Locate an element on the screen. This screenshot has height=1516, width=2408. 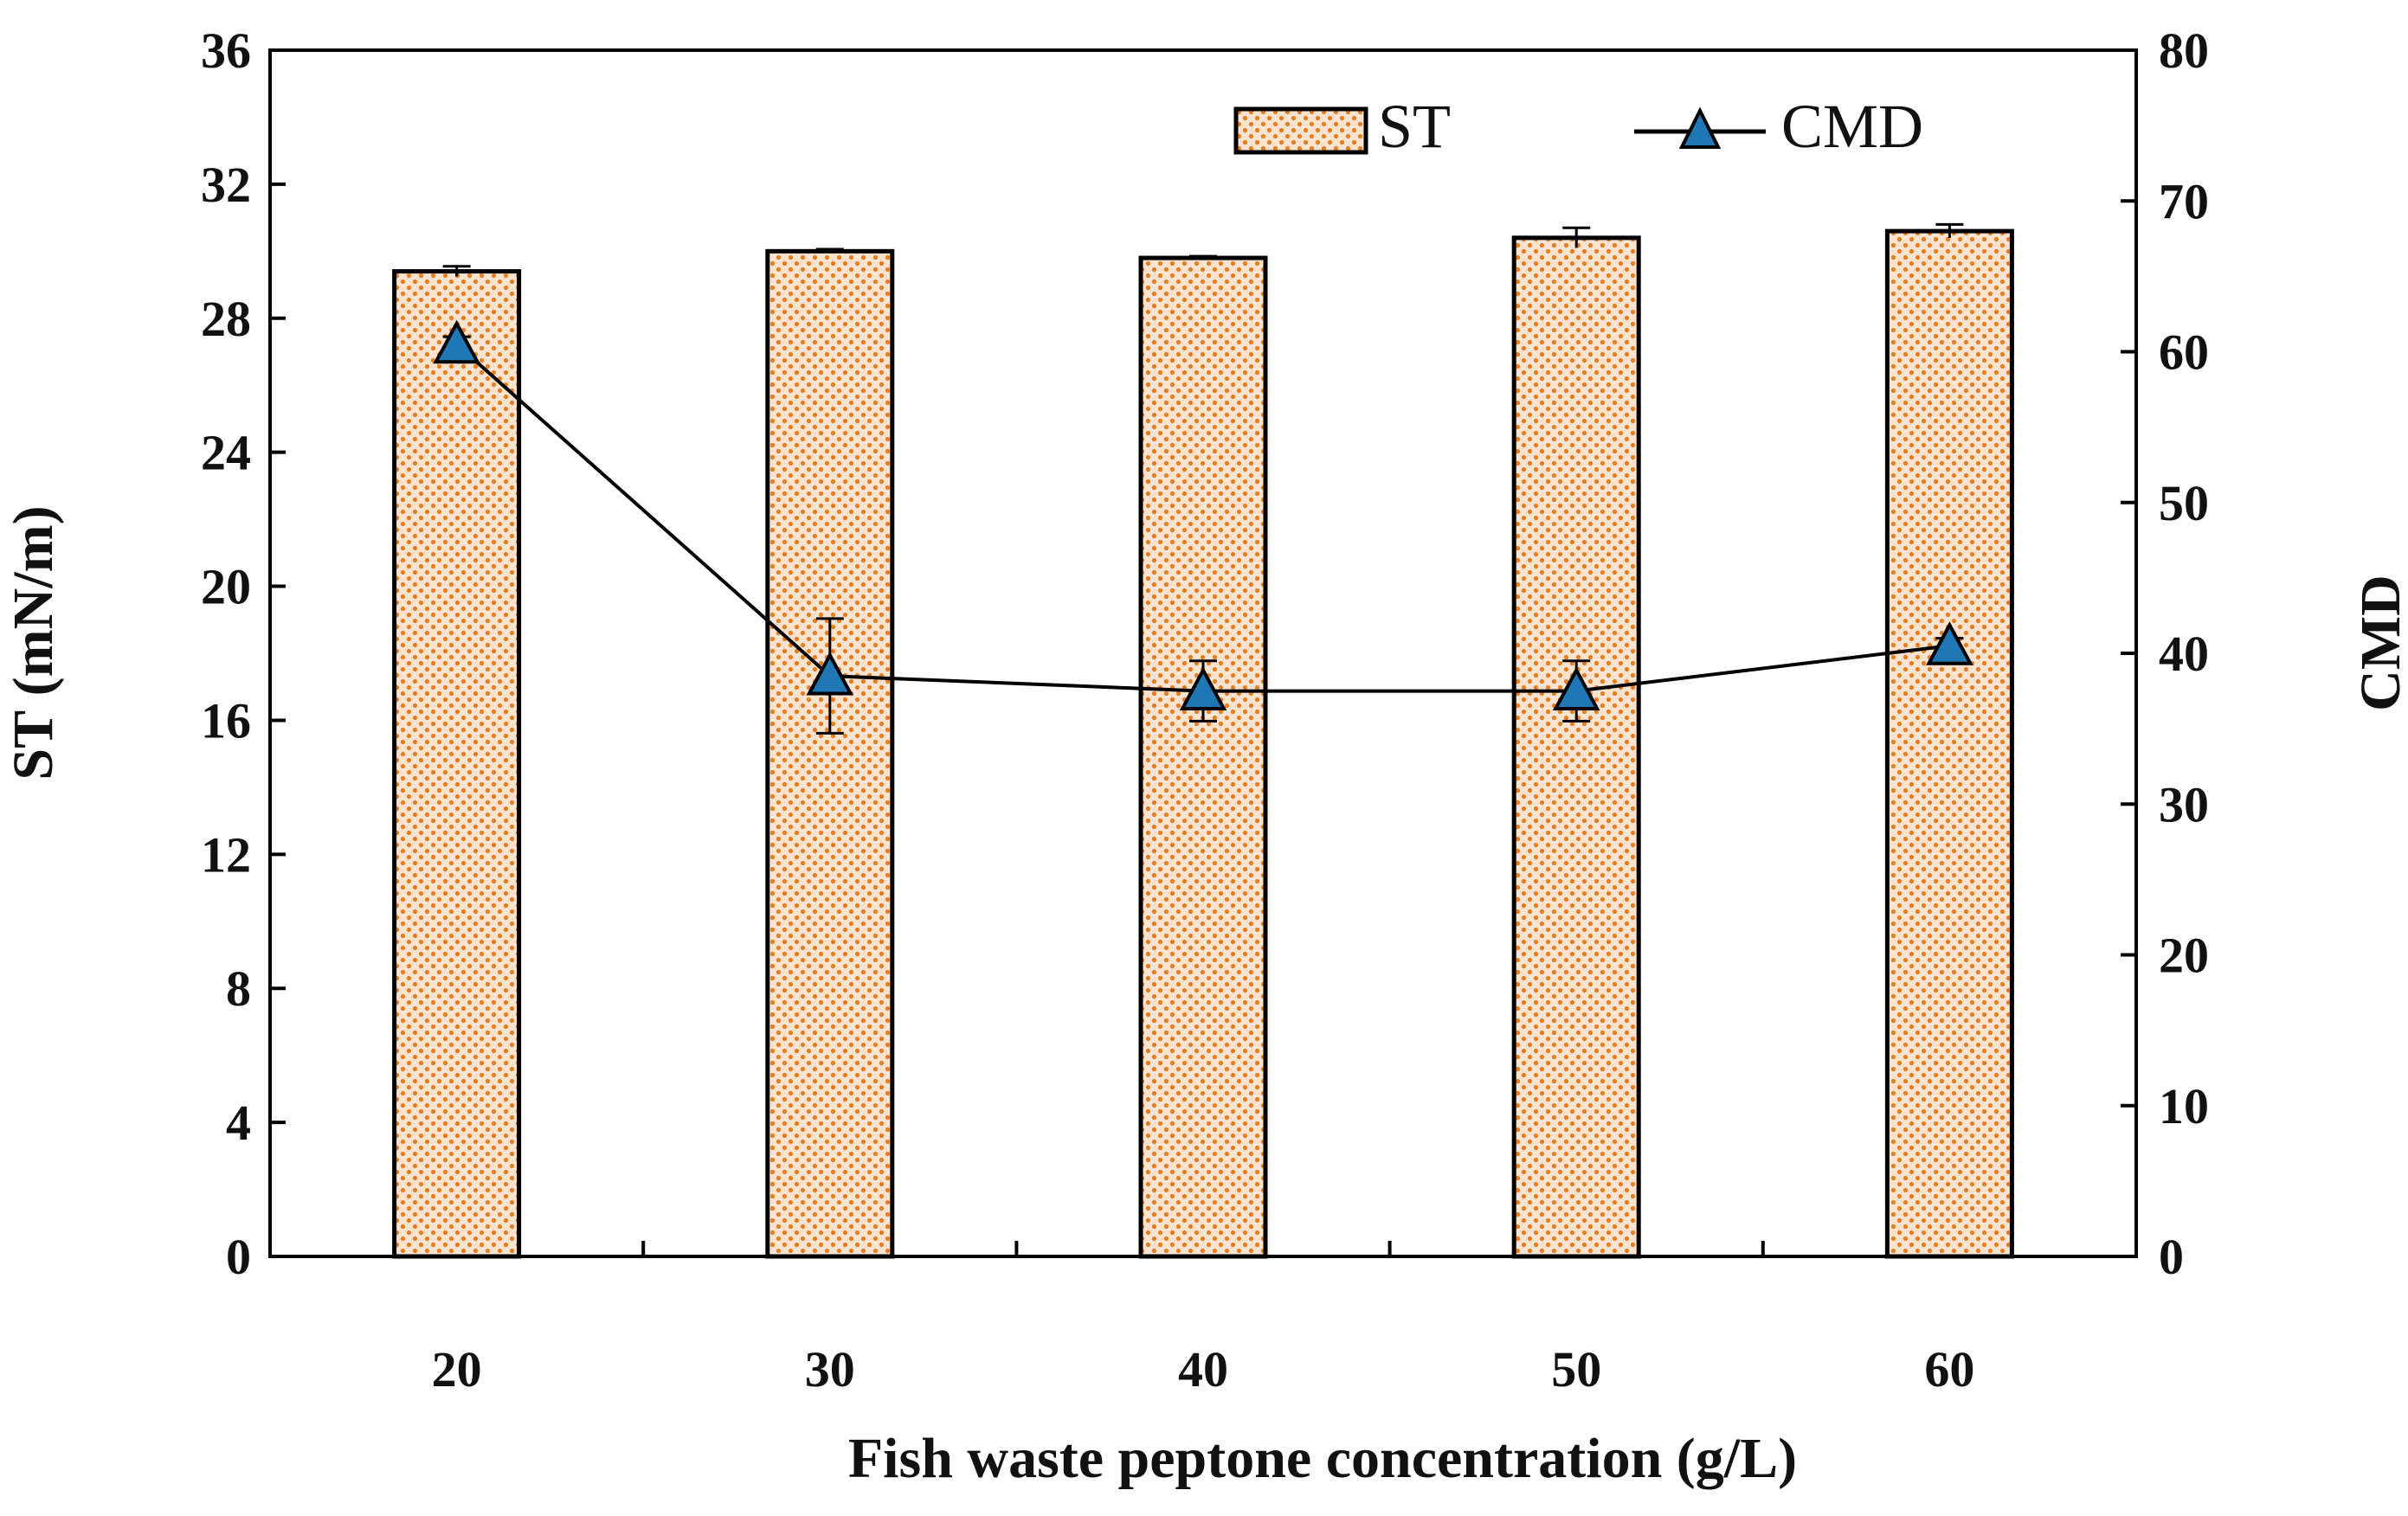
left-tick-label: 32 is located at coordinates (226, 185).